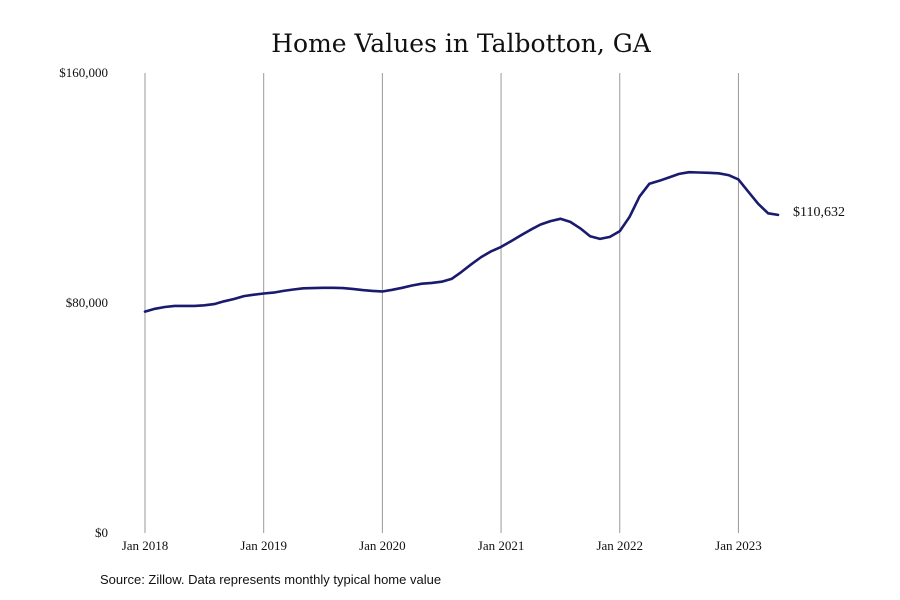 The width and height of the screenshot is (900, 600). I want to click on end-value-label: $110,632, so click(819, 212).